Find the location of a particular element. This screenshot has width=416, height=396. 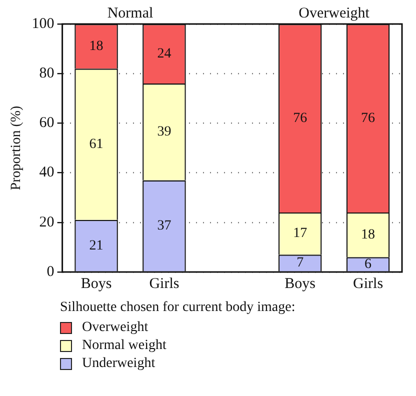

text: Overweight is located at coordinates (334, 13).